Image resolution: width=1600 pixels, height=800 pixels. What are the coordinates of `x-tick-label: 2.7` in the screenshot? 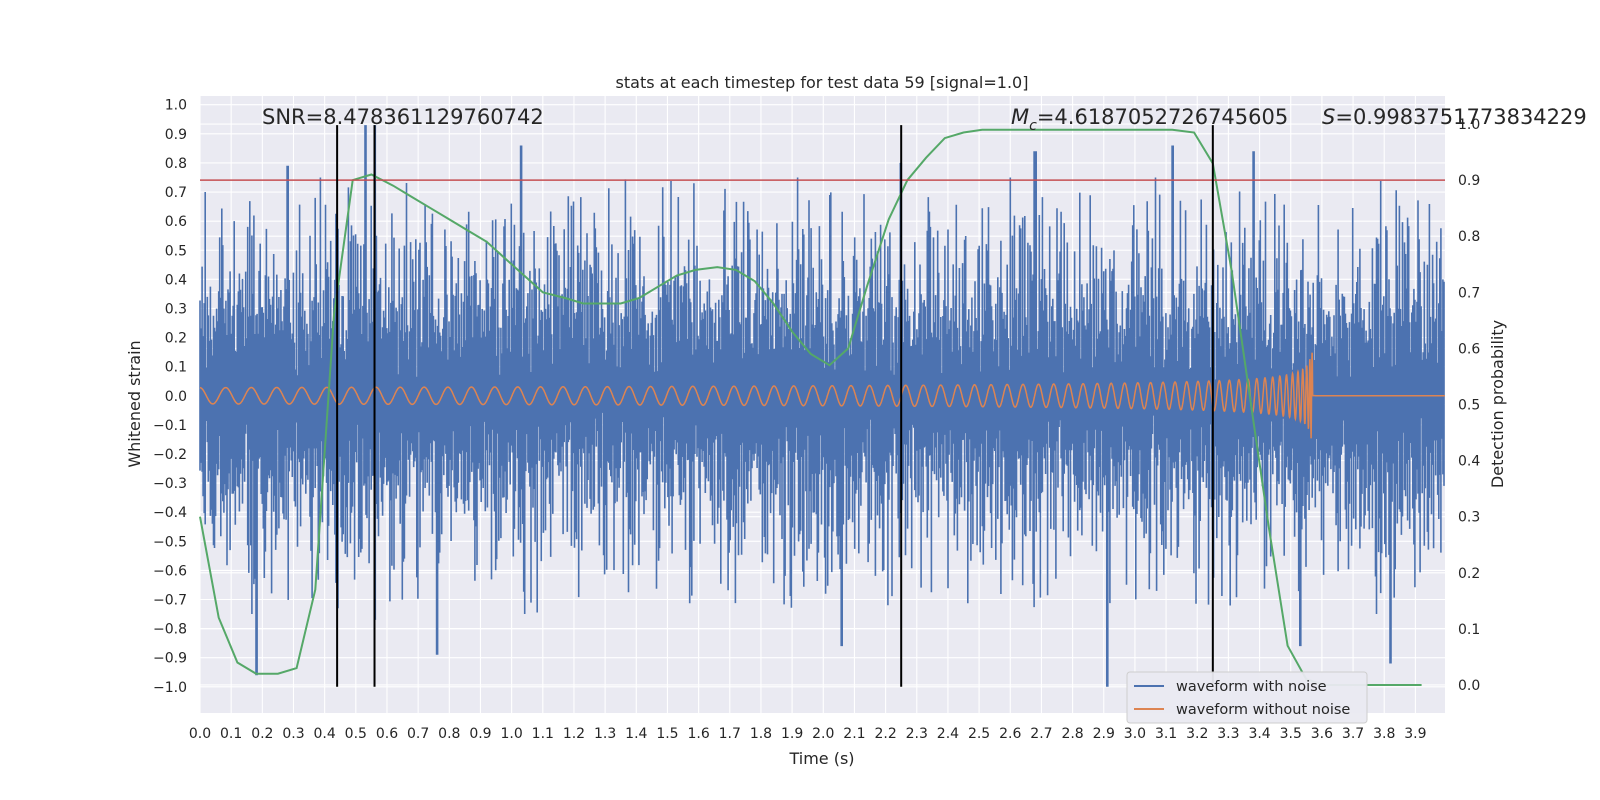 It's located at (1041, 734).